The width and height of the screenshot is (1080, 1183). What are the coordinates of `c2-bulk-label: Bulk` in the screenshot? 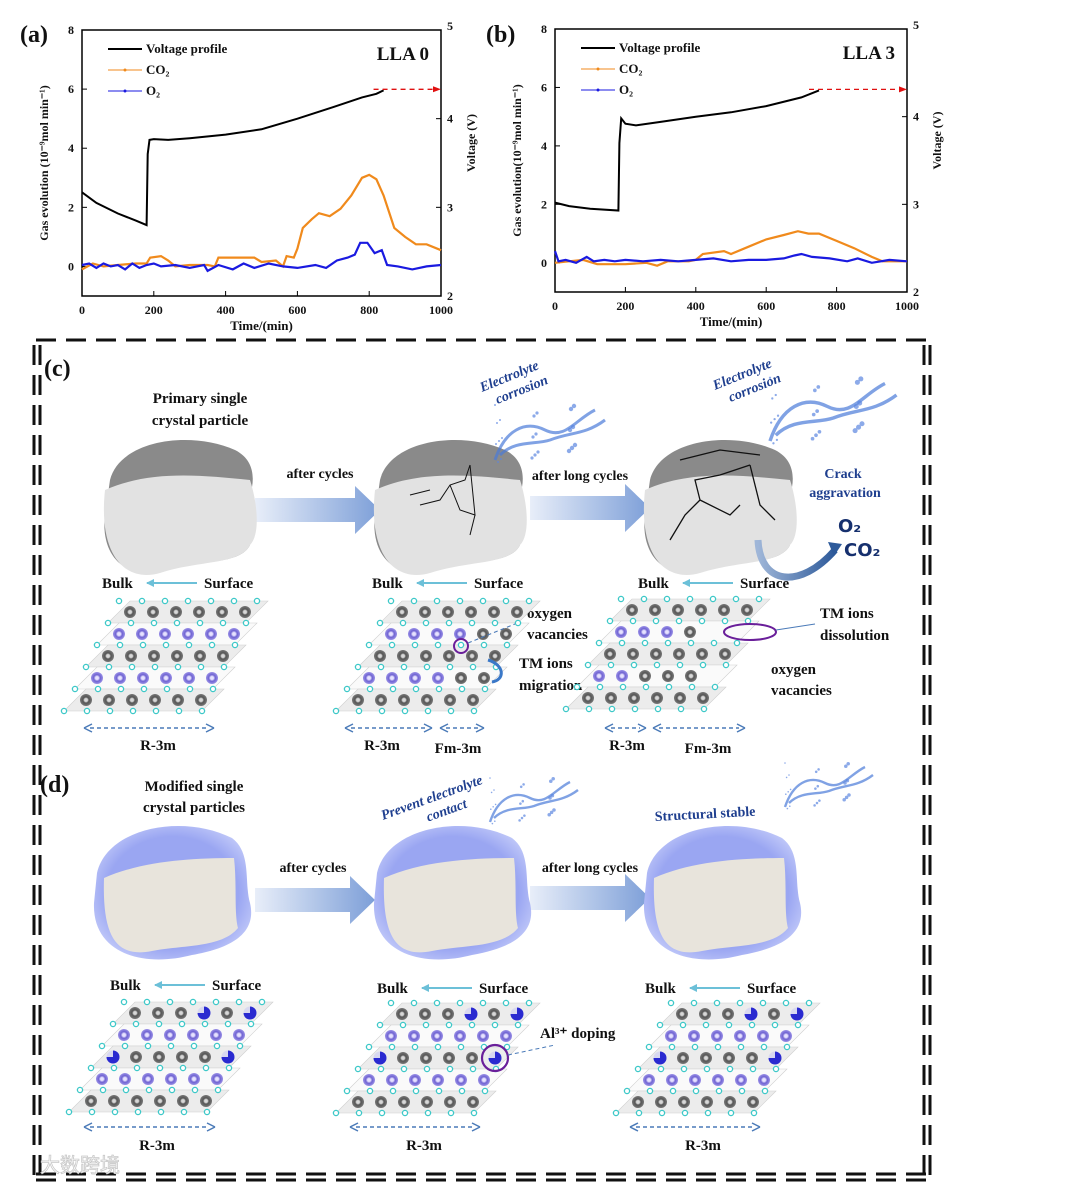 It's located at (388, 584).